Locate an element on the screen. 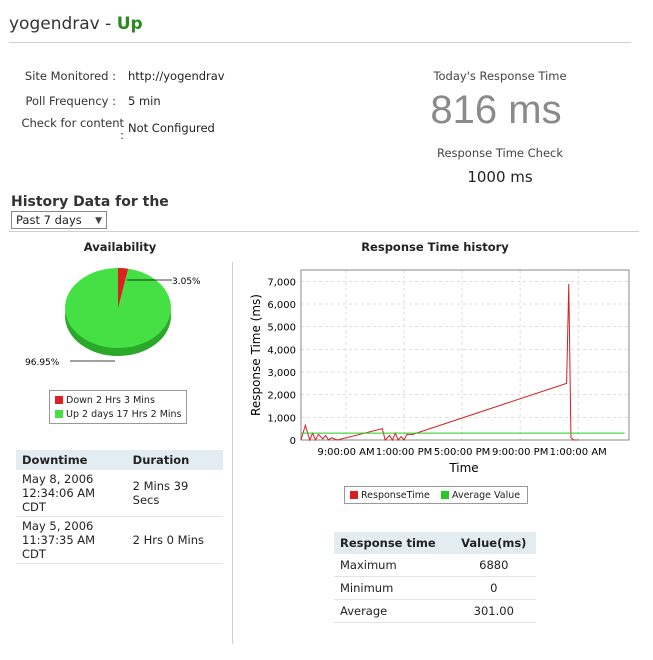  x-axis-label: Time is located at coordinates (463, 468).